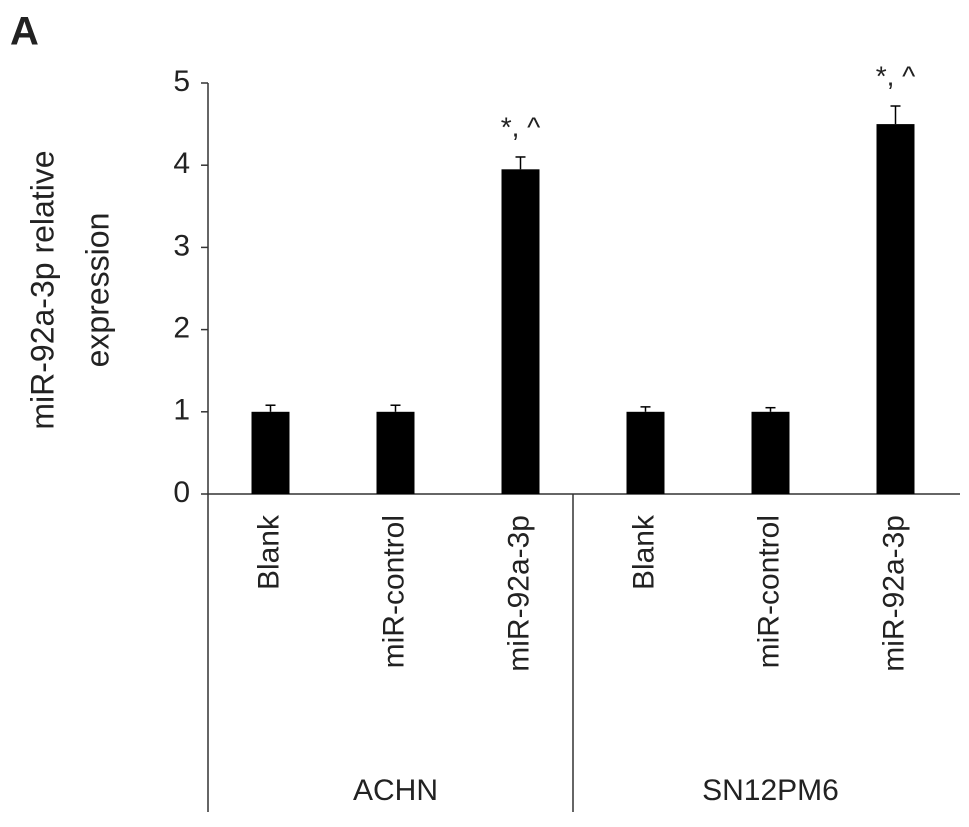  What do you see at coordinates (395, 790) in the screenshot?
I see `group-label: ACHN` at bounding box center [395, 790].